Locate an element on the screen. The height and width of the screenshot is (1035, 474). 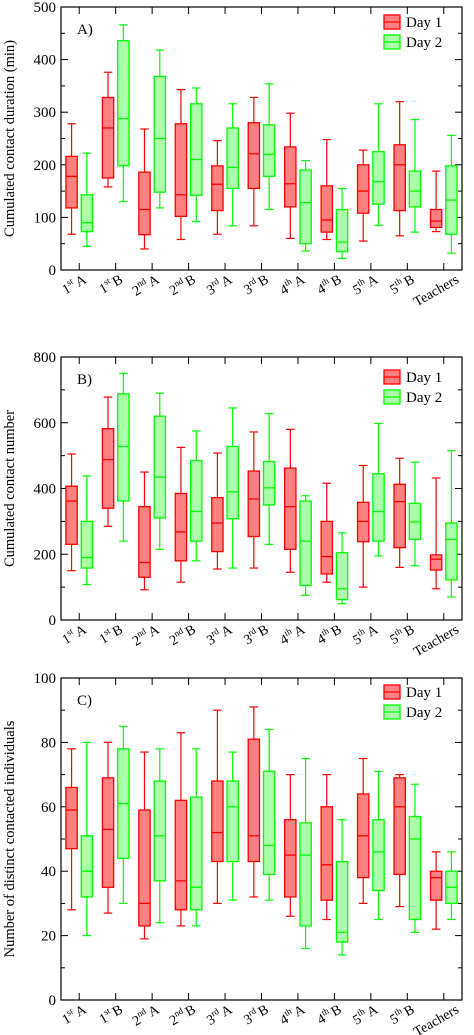
y-tick-label: 400 is located at coordinates (45, 61).